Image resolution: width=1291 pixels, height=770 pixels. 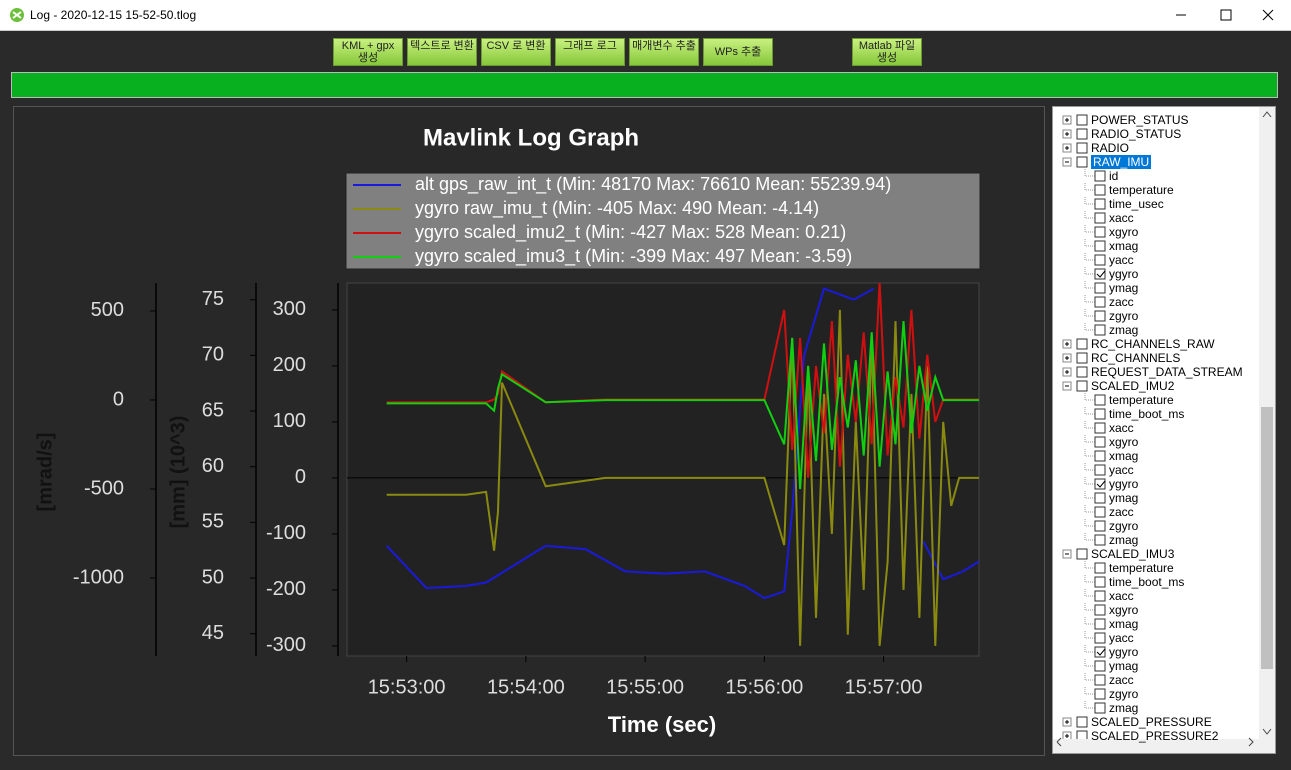 What do you see at coordinates (442, 52) in the screenshot?
I see `toolbar-button: 텍스트로 변환` at bounding box center [442, 52].